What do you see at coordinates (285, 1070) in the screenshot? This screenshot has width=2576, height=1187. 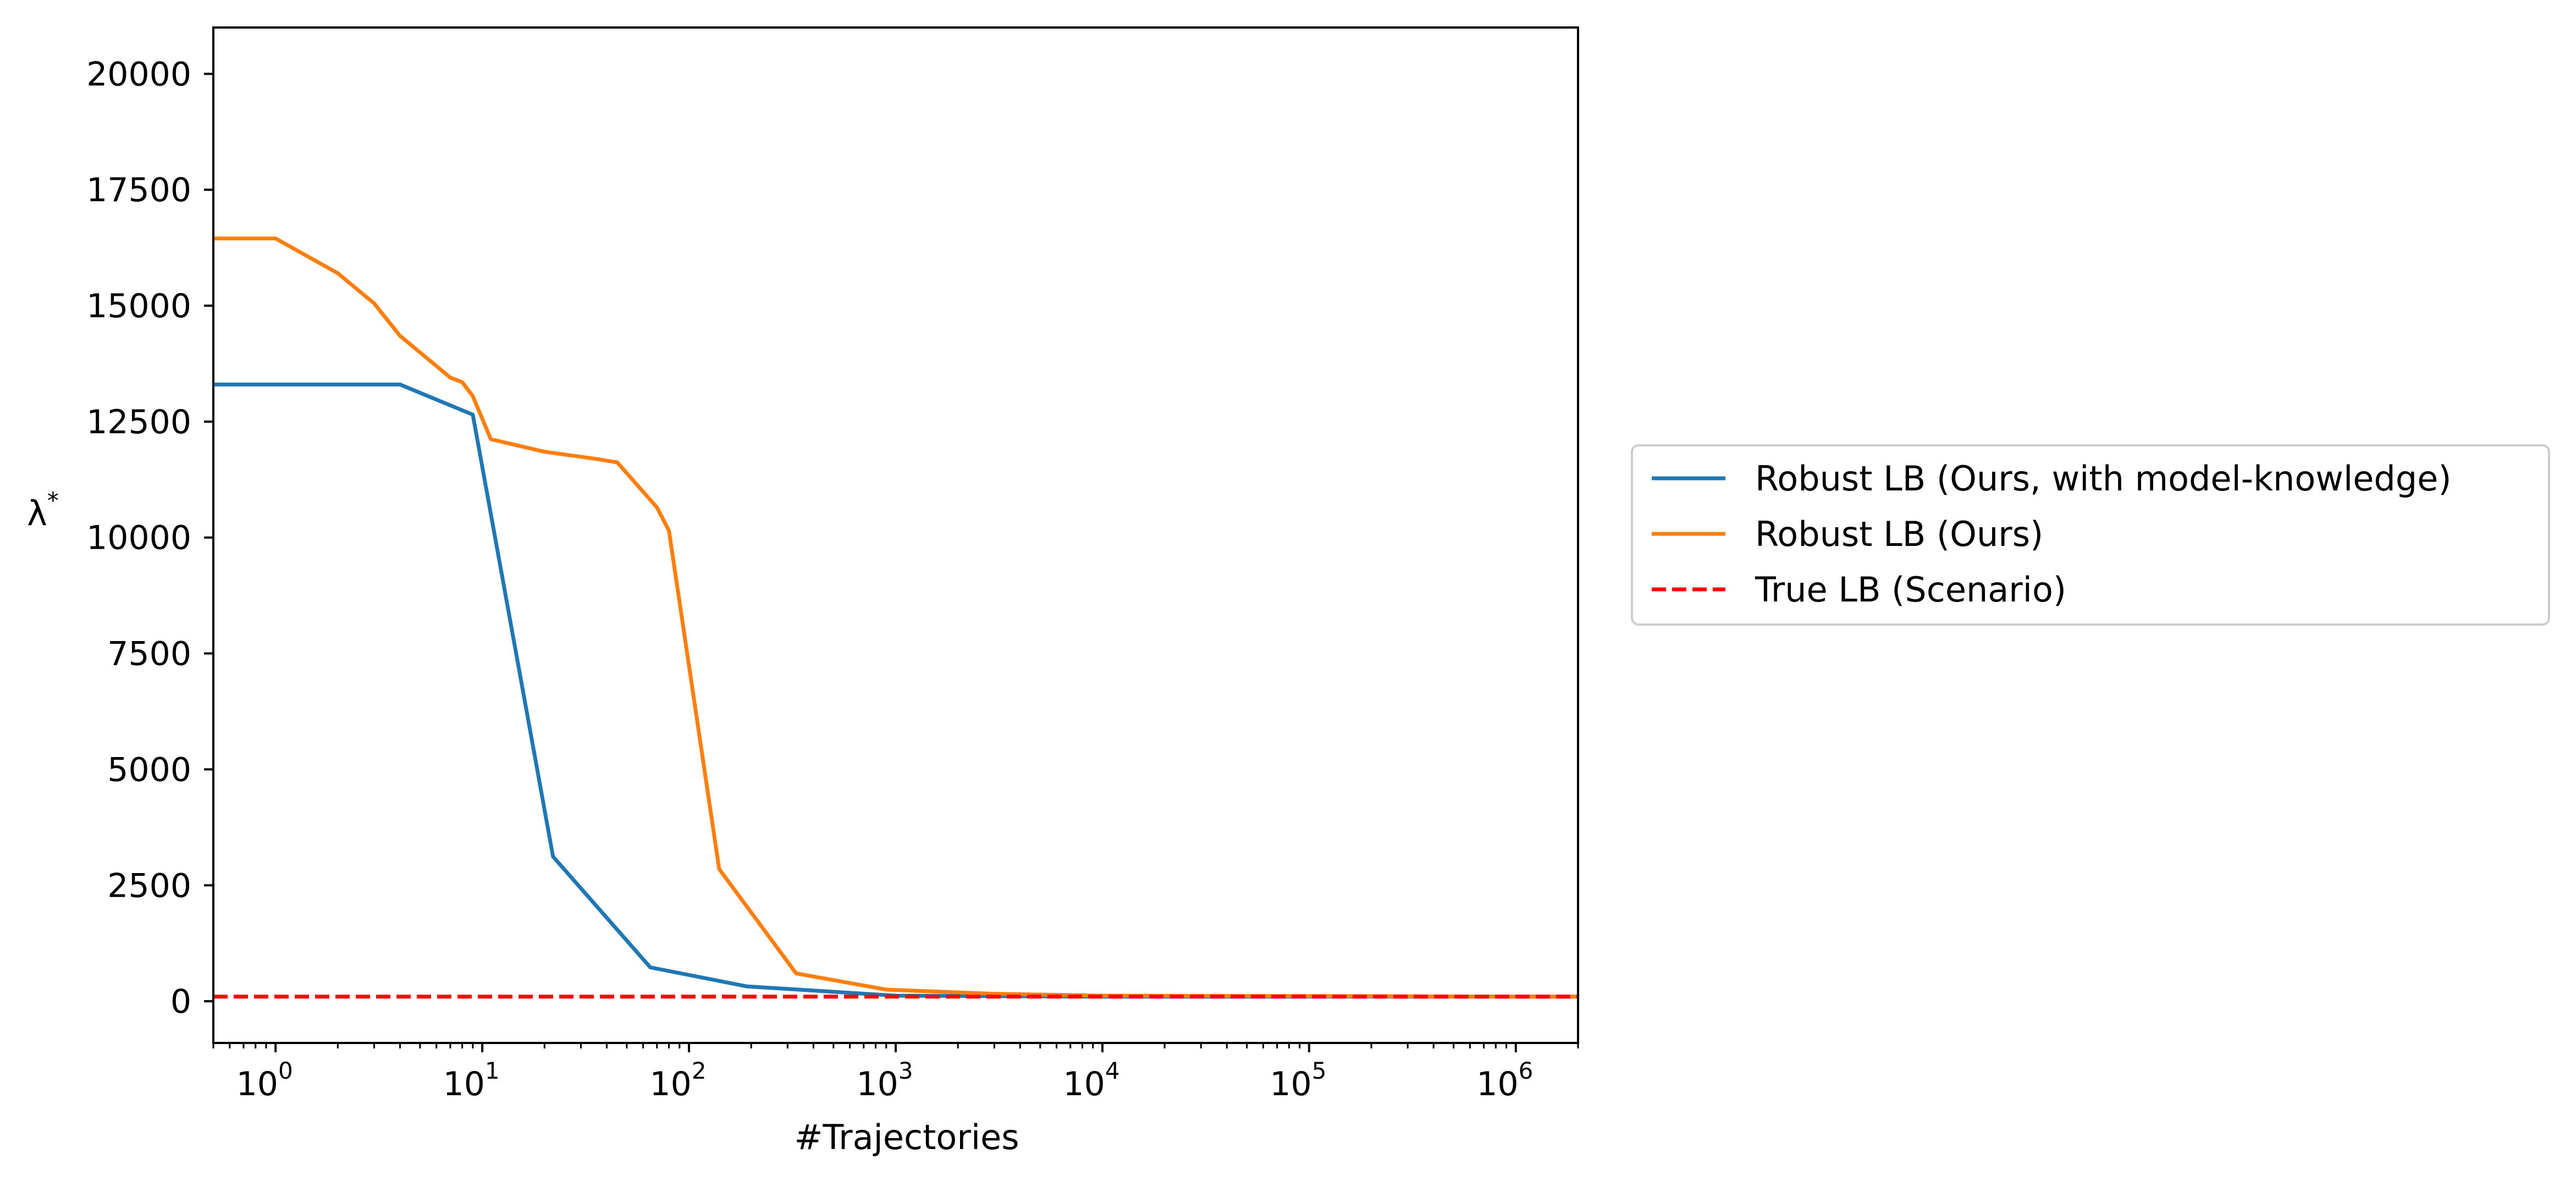 I see `x-tick-label-exponent: 0` at bounding box center [285, 1070].